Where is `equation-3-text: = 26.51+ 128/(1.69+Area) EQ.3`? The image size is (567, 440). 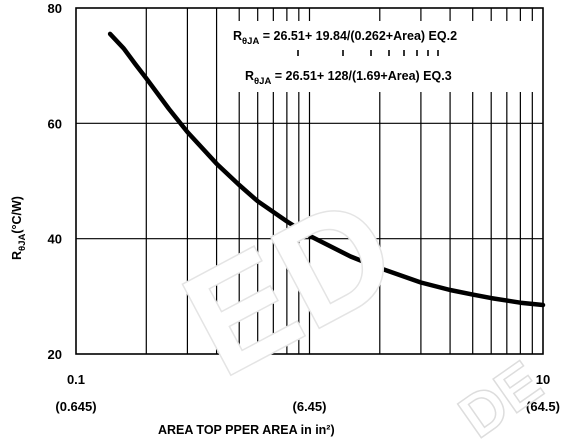
equation-3-text: = 26.51+ 128/(1.69+Area) EQ.3 is located at coordinates (361, 76).